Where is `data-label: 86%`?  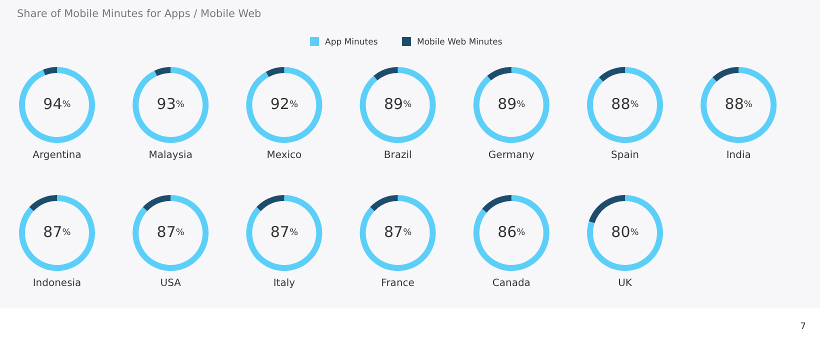
data-label: 86% is located at coordinates (512, 232).